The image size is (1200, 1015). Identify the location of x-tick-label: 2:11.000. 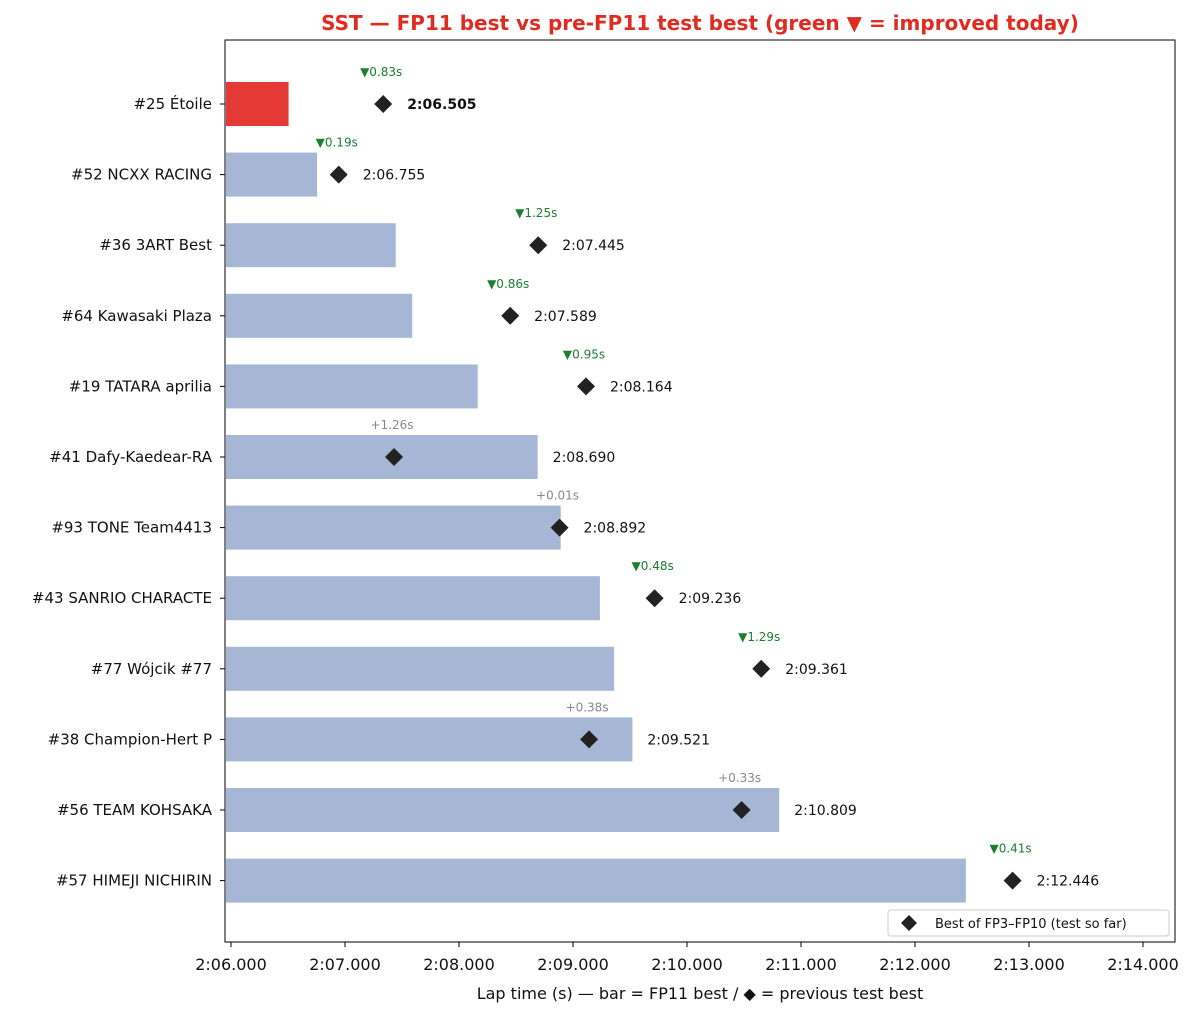
(801, 964).